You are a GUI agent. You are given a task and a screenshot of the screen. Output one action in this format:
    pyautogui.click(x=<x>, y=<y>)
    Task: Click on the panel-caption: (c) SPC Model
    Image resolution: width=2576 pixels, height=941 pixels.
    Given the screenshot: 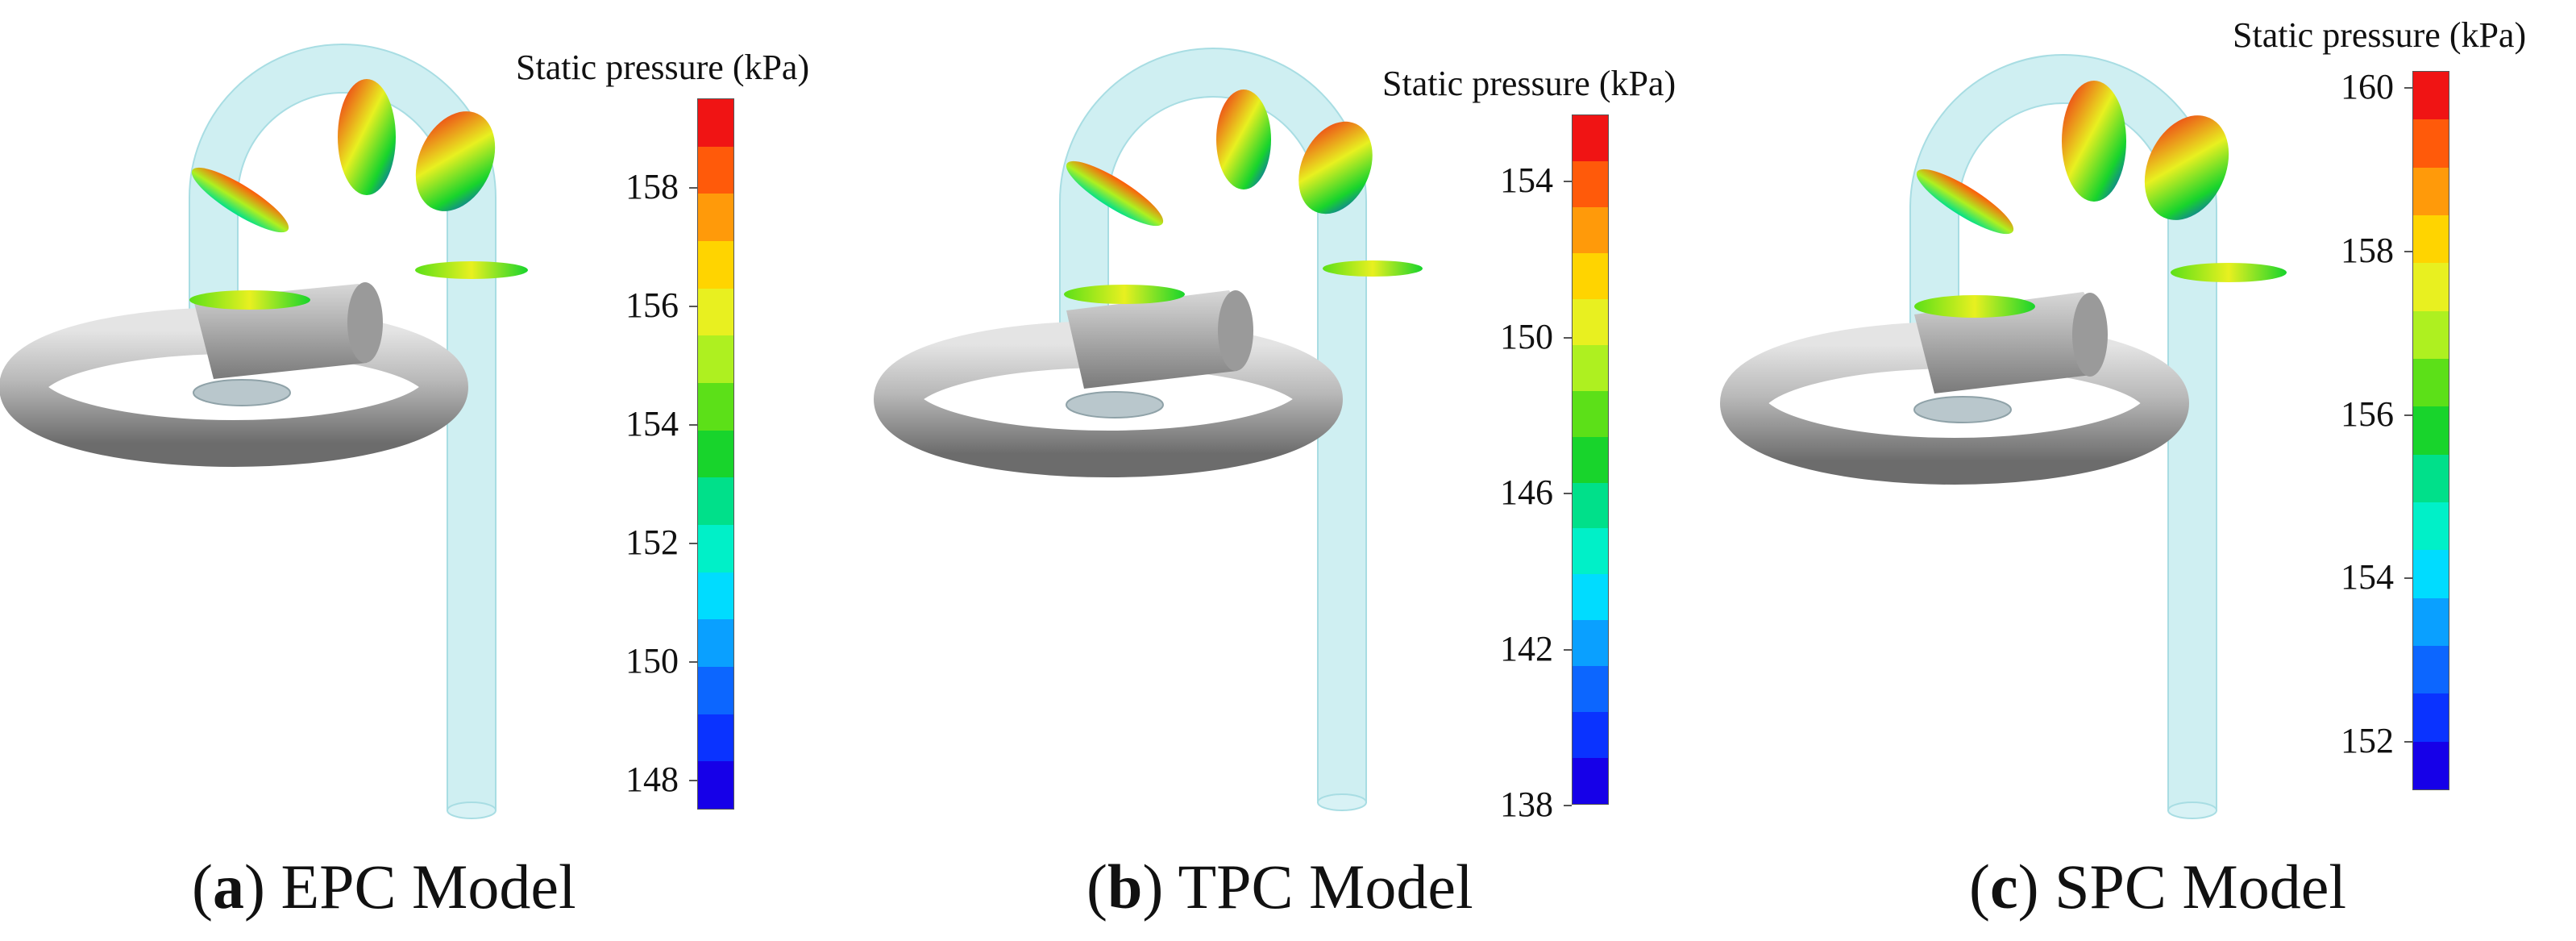 What is the action you would take?
    pyautogui.click(x=2158, y=886)
    